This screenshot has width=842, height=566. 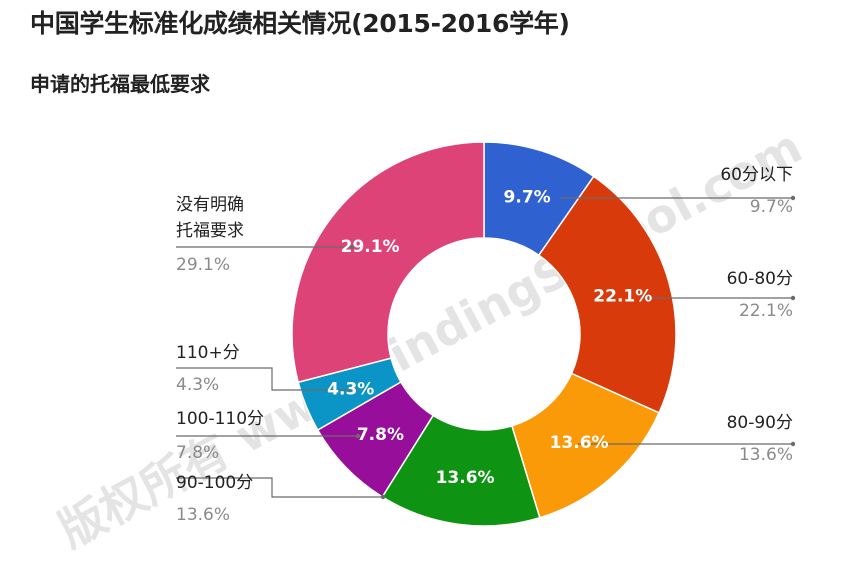 What do you see at coordinates (210, 205) in the screenshot?
I see `legend-label-6-0: 没有明确` at bounding box center [210, 205].